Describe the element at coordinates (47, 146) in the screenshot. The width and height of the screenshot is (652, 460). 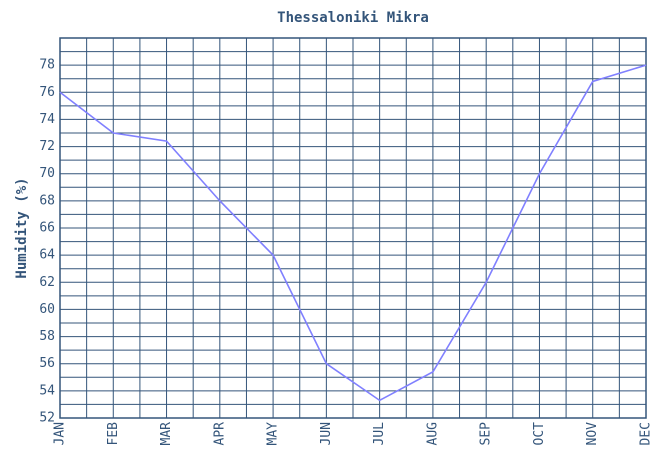
I see `y-tick-label: 72` at that location.